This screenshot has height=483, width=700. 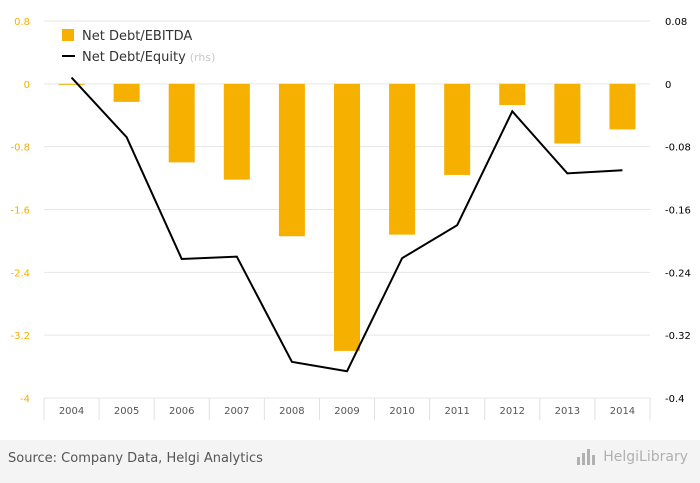 What do you see at coordinates (236, 131) in the screenshot?
I see `bar-2007` at bounding box center [236, 131].